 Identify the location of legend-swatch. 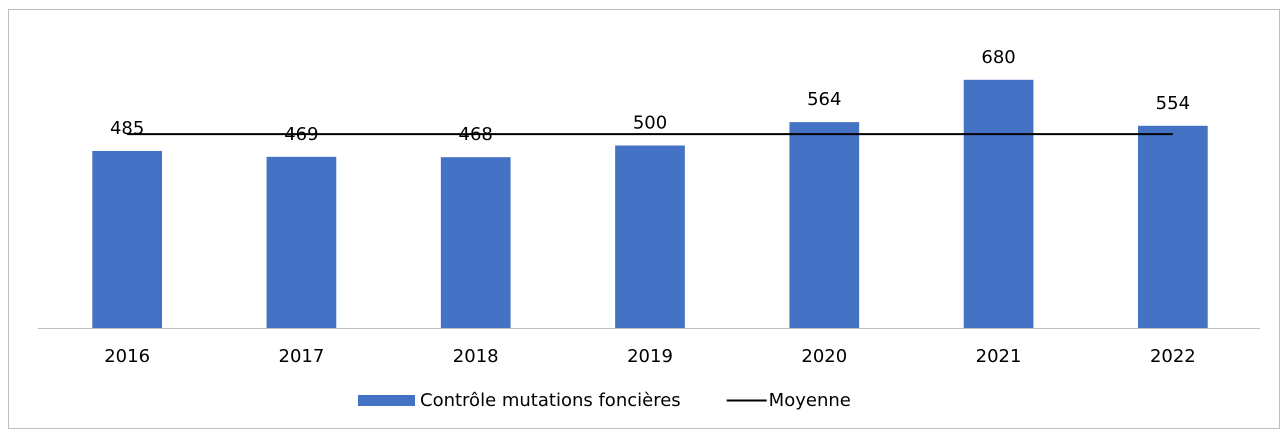
(386, 400).